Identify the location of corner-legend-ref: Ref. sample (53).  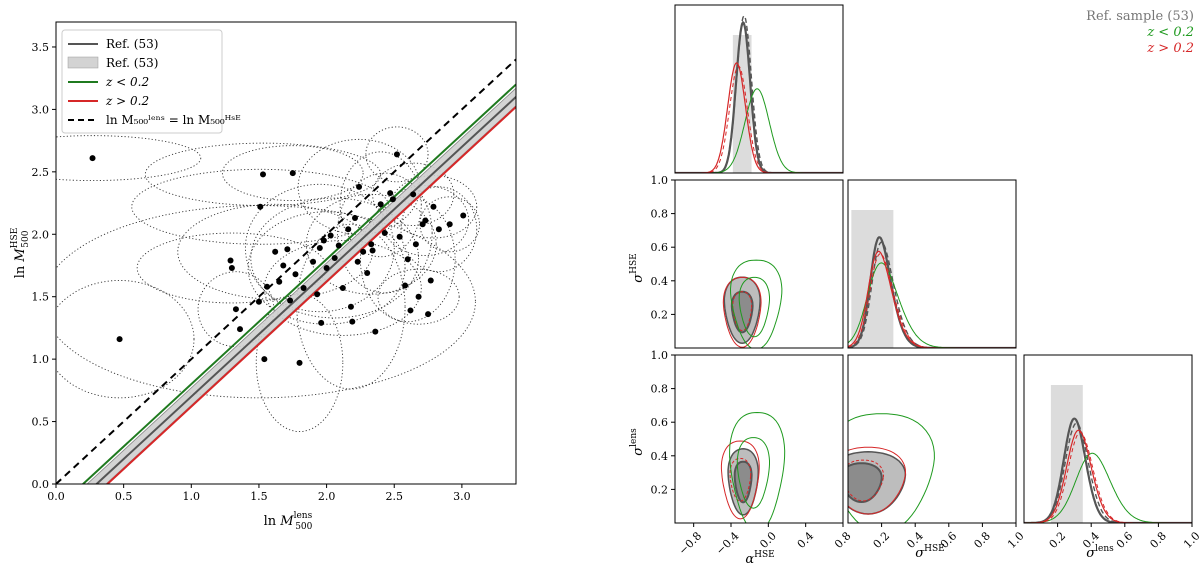
(1140, 16).